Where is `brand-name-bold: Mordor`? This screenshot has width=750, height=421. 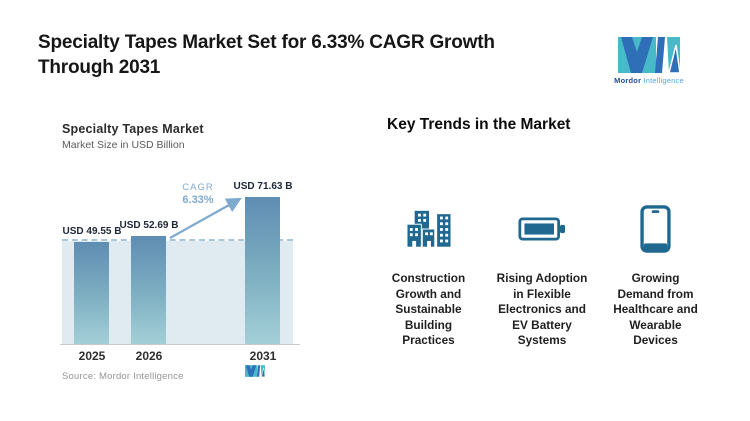 brand-name-bold: Mordor is located at coordinates (628, 80).